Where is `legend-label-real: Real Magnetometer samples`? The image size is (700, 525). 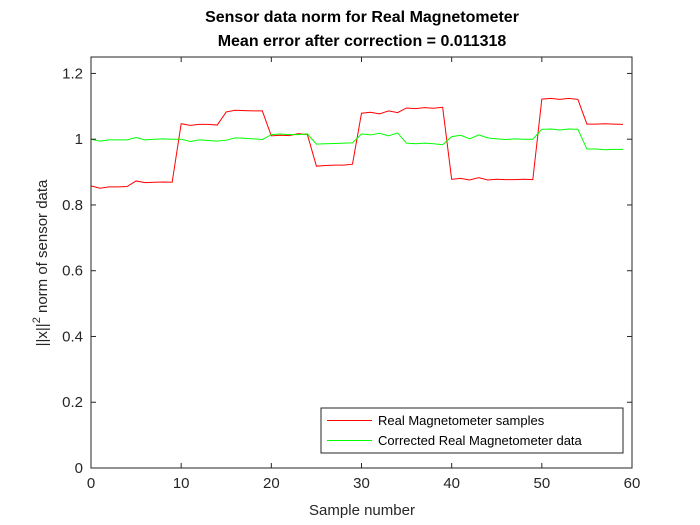
legend-label-real: Real Magnetometer samples is located at coordinates (461, 420).